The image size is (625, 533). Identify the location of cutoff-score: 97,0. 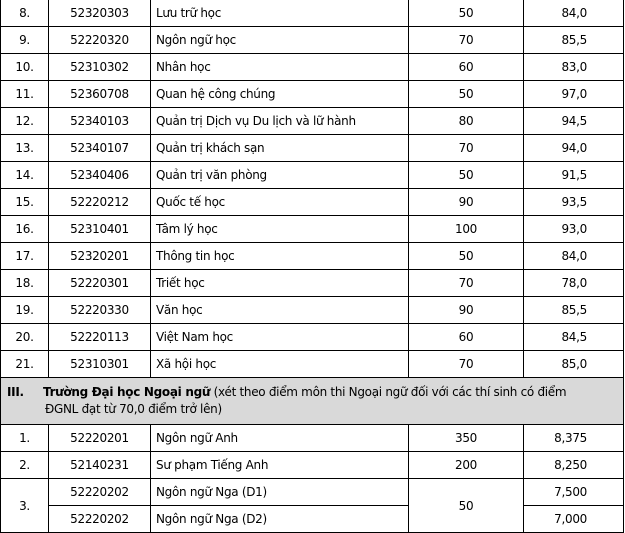
(573, 94).